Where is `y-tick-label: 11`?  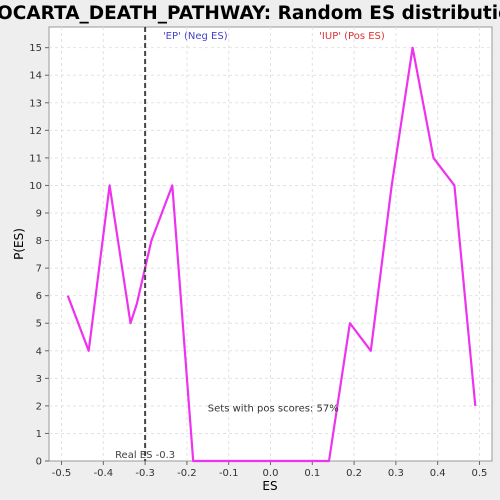 y-tick-label: 11 is located at coordinates (35, 158).